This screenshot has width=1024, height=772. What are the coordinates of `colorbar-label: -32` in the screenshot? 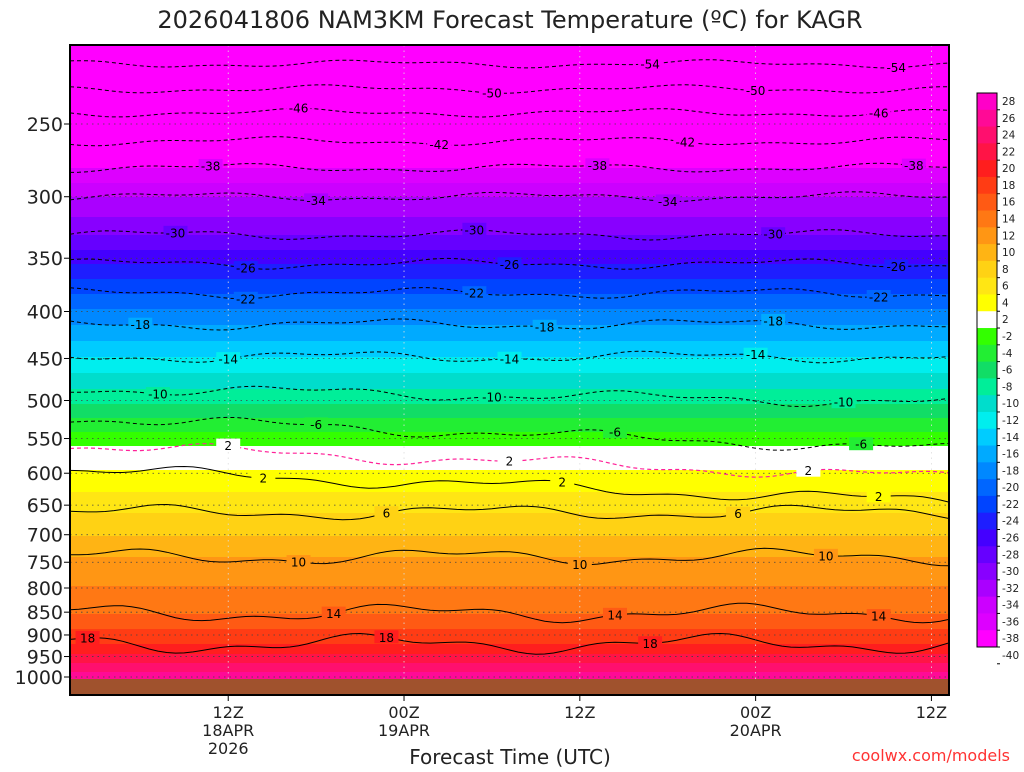 It's located at (1010, 589).